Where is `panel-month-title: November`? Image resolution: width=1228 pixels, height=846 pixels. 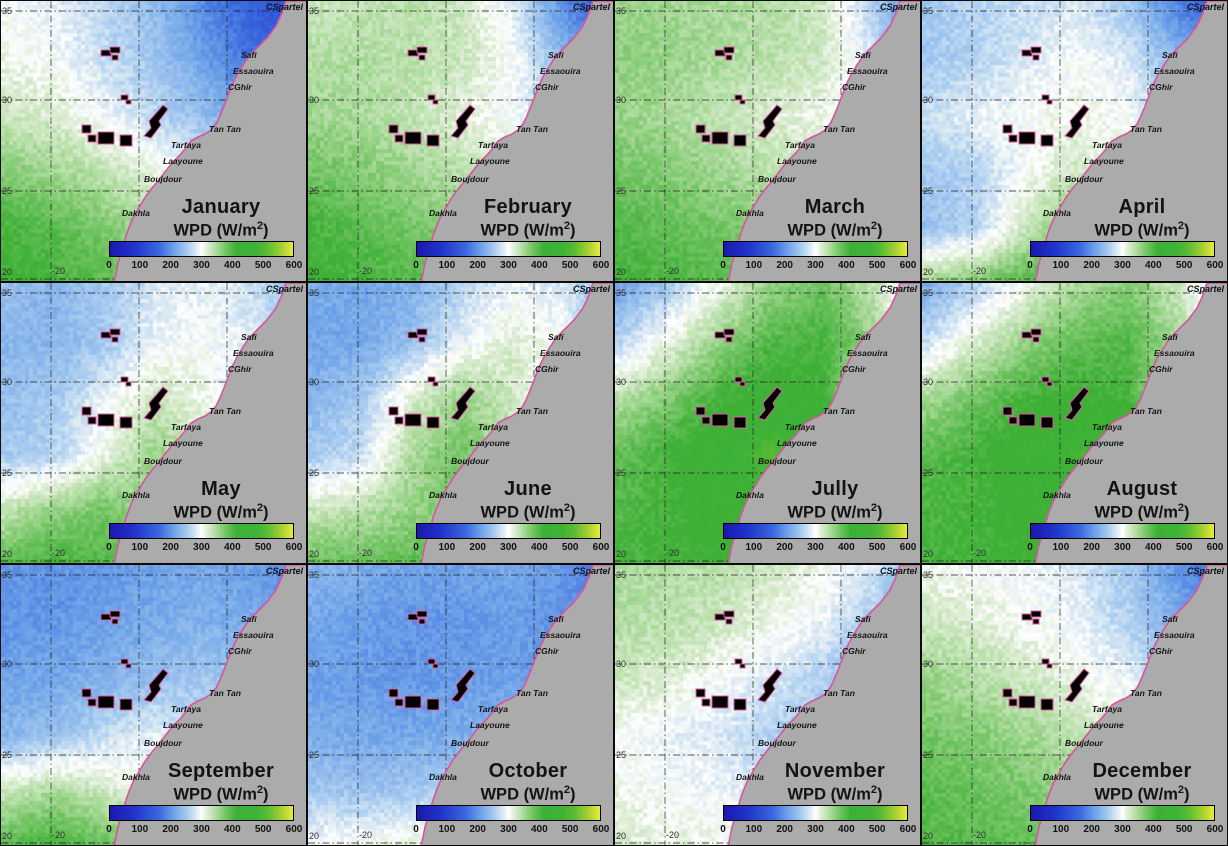
panel-month-title: November is located at coordinates (835, 771).